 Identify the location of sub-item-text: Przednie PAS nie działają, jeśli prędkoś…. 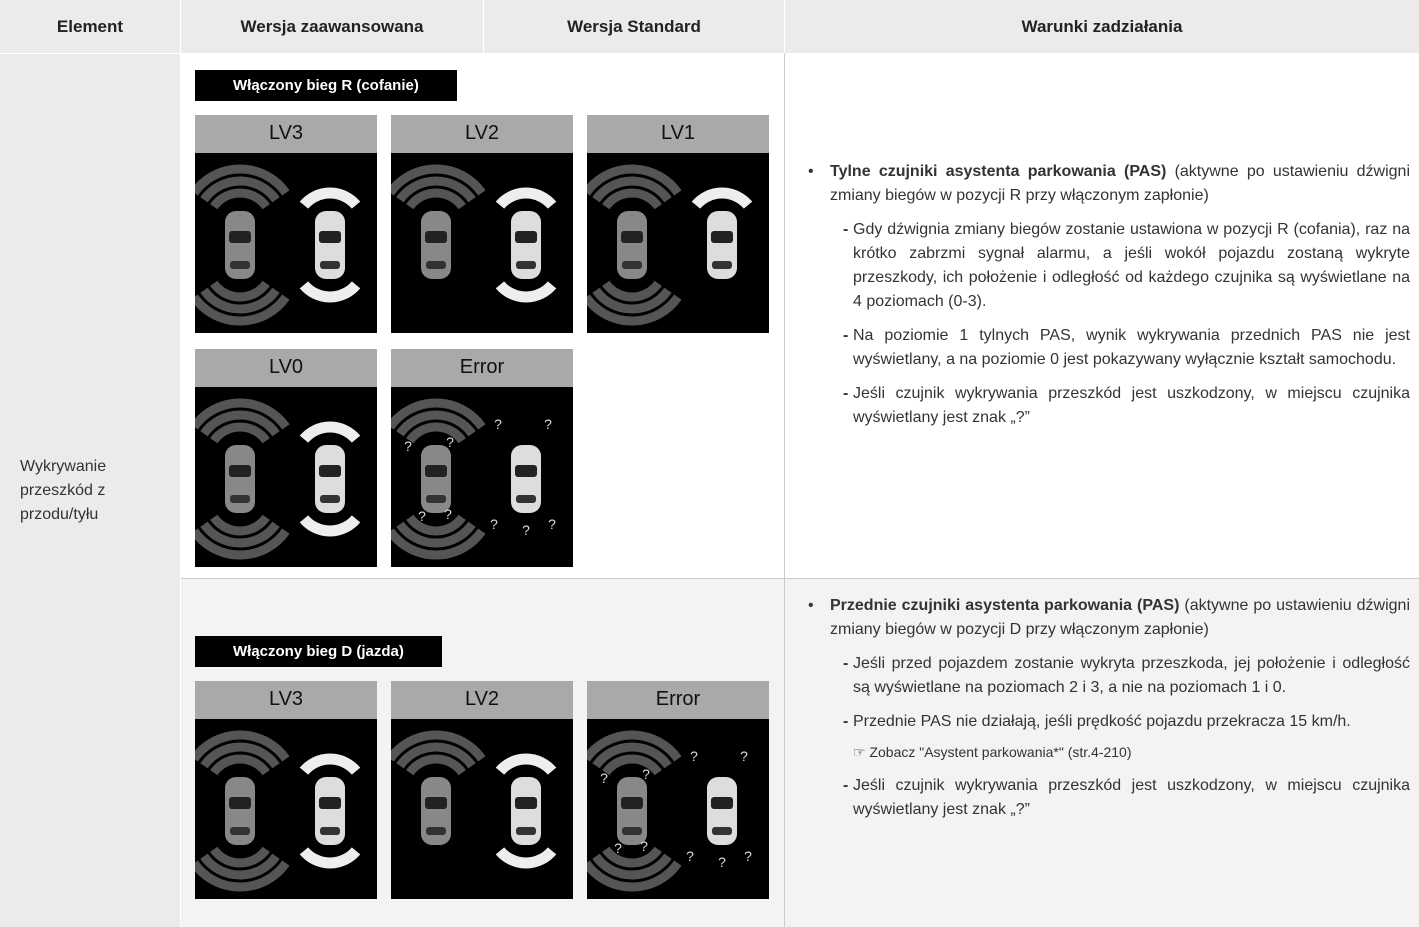
(1102, 721).